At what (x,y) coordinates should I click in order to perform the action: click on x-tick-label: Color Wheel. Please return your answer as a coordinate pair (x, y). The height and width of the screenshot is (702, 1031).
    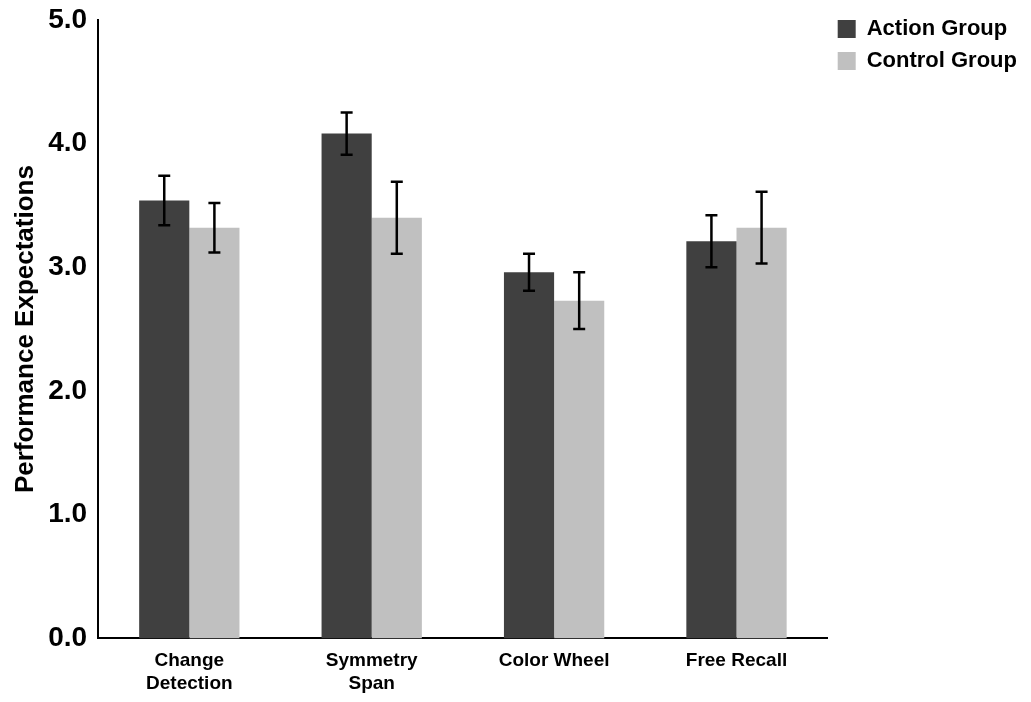
    Looking at the image, I should click on (554, 660).